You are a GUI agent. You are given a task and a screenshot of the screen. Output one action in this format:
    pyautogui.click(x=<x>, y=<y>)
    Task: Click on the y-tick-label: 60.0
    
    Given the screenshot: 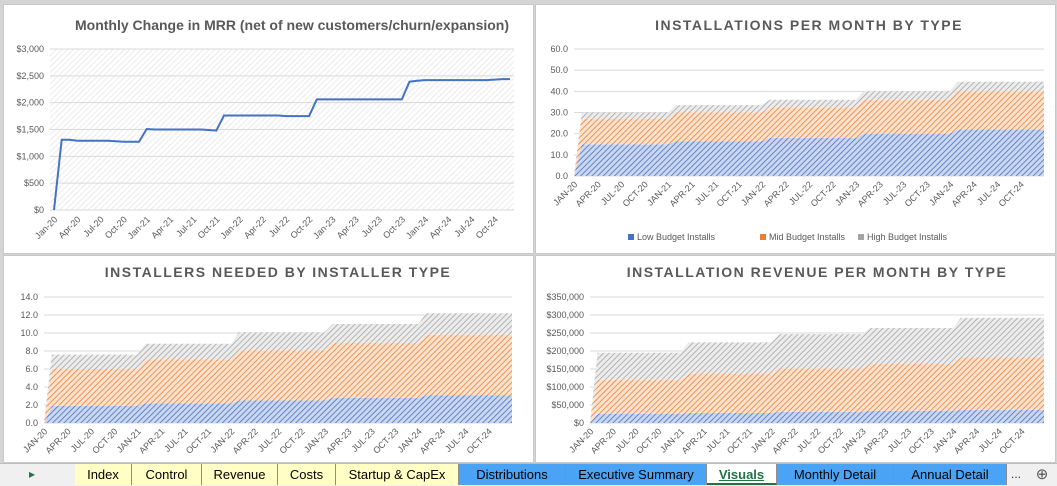 What is the action you would take?
    pyautogui.click(x=559, y=49)
    